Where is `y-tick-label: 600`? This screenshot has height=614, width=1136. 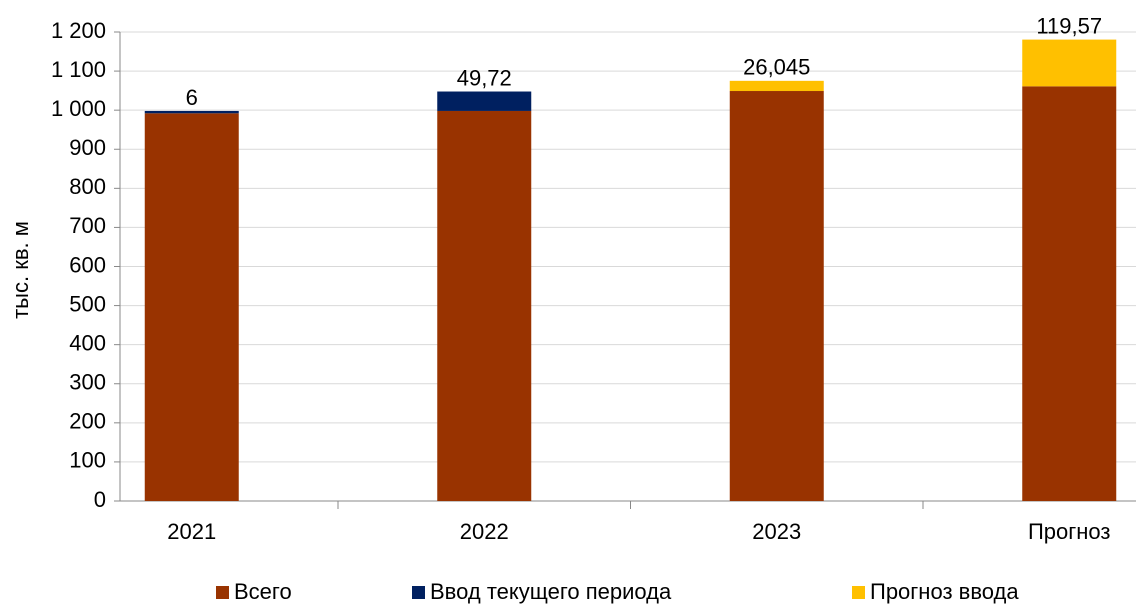
y-tick-label: 600 is located at coordinates (87, 264).